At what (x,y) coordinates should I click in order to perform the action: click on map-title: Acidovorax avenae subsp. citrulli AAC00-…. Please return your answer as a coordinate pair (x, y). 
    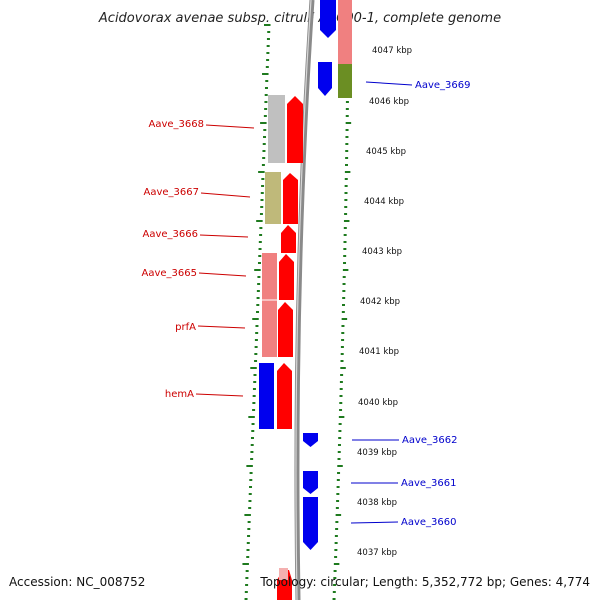
    Looking at the image, I should click on (299, 18).